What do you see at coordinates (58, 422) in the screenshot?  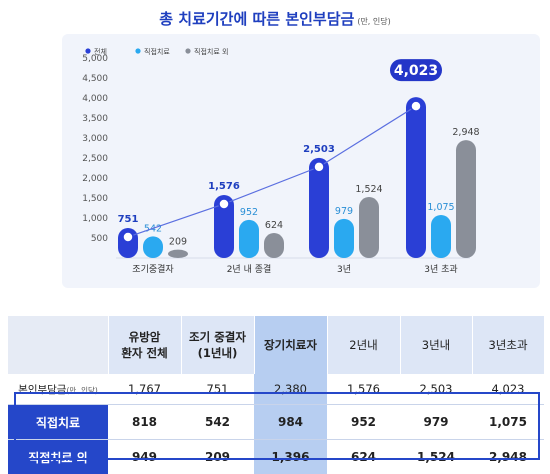 I see `row-header: 직접치료` at bounding box center [58, 422].